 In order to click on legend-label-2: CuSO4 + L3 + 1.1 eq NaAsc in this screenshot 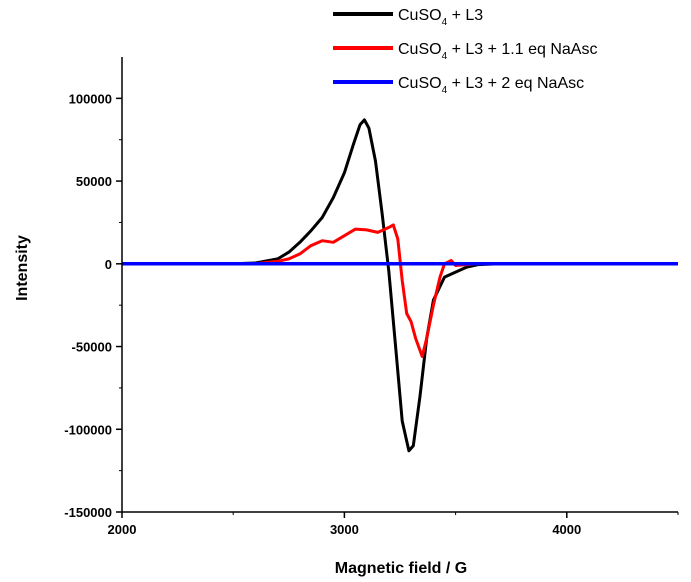, I will do `click(497, 51)`.